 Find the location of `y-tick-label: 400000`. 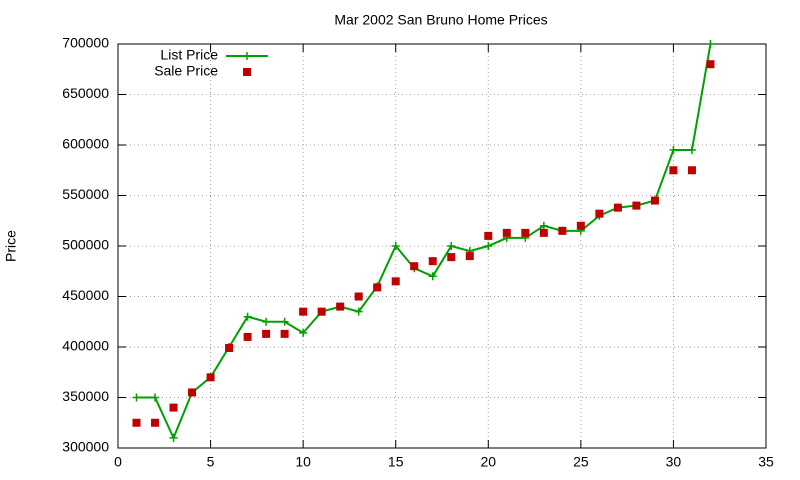

y-tick-label: 400000 is located at coordinates (85, 346).